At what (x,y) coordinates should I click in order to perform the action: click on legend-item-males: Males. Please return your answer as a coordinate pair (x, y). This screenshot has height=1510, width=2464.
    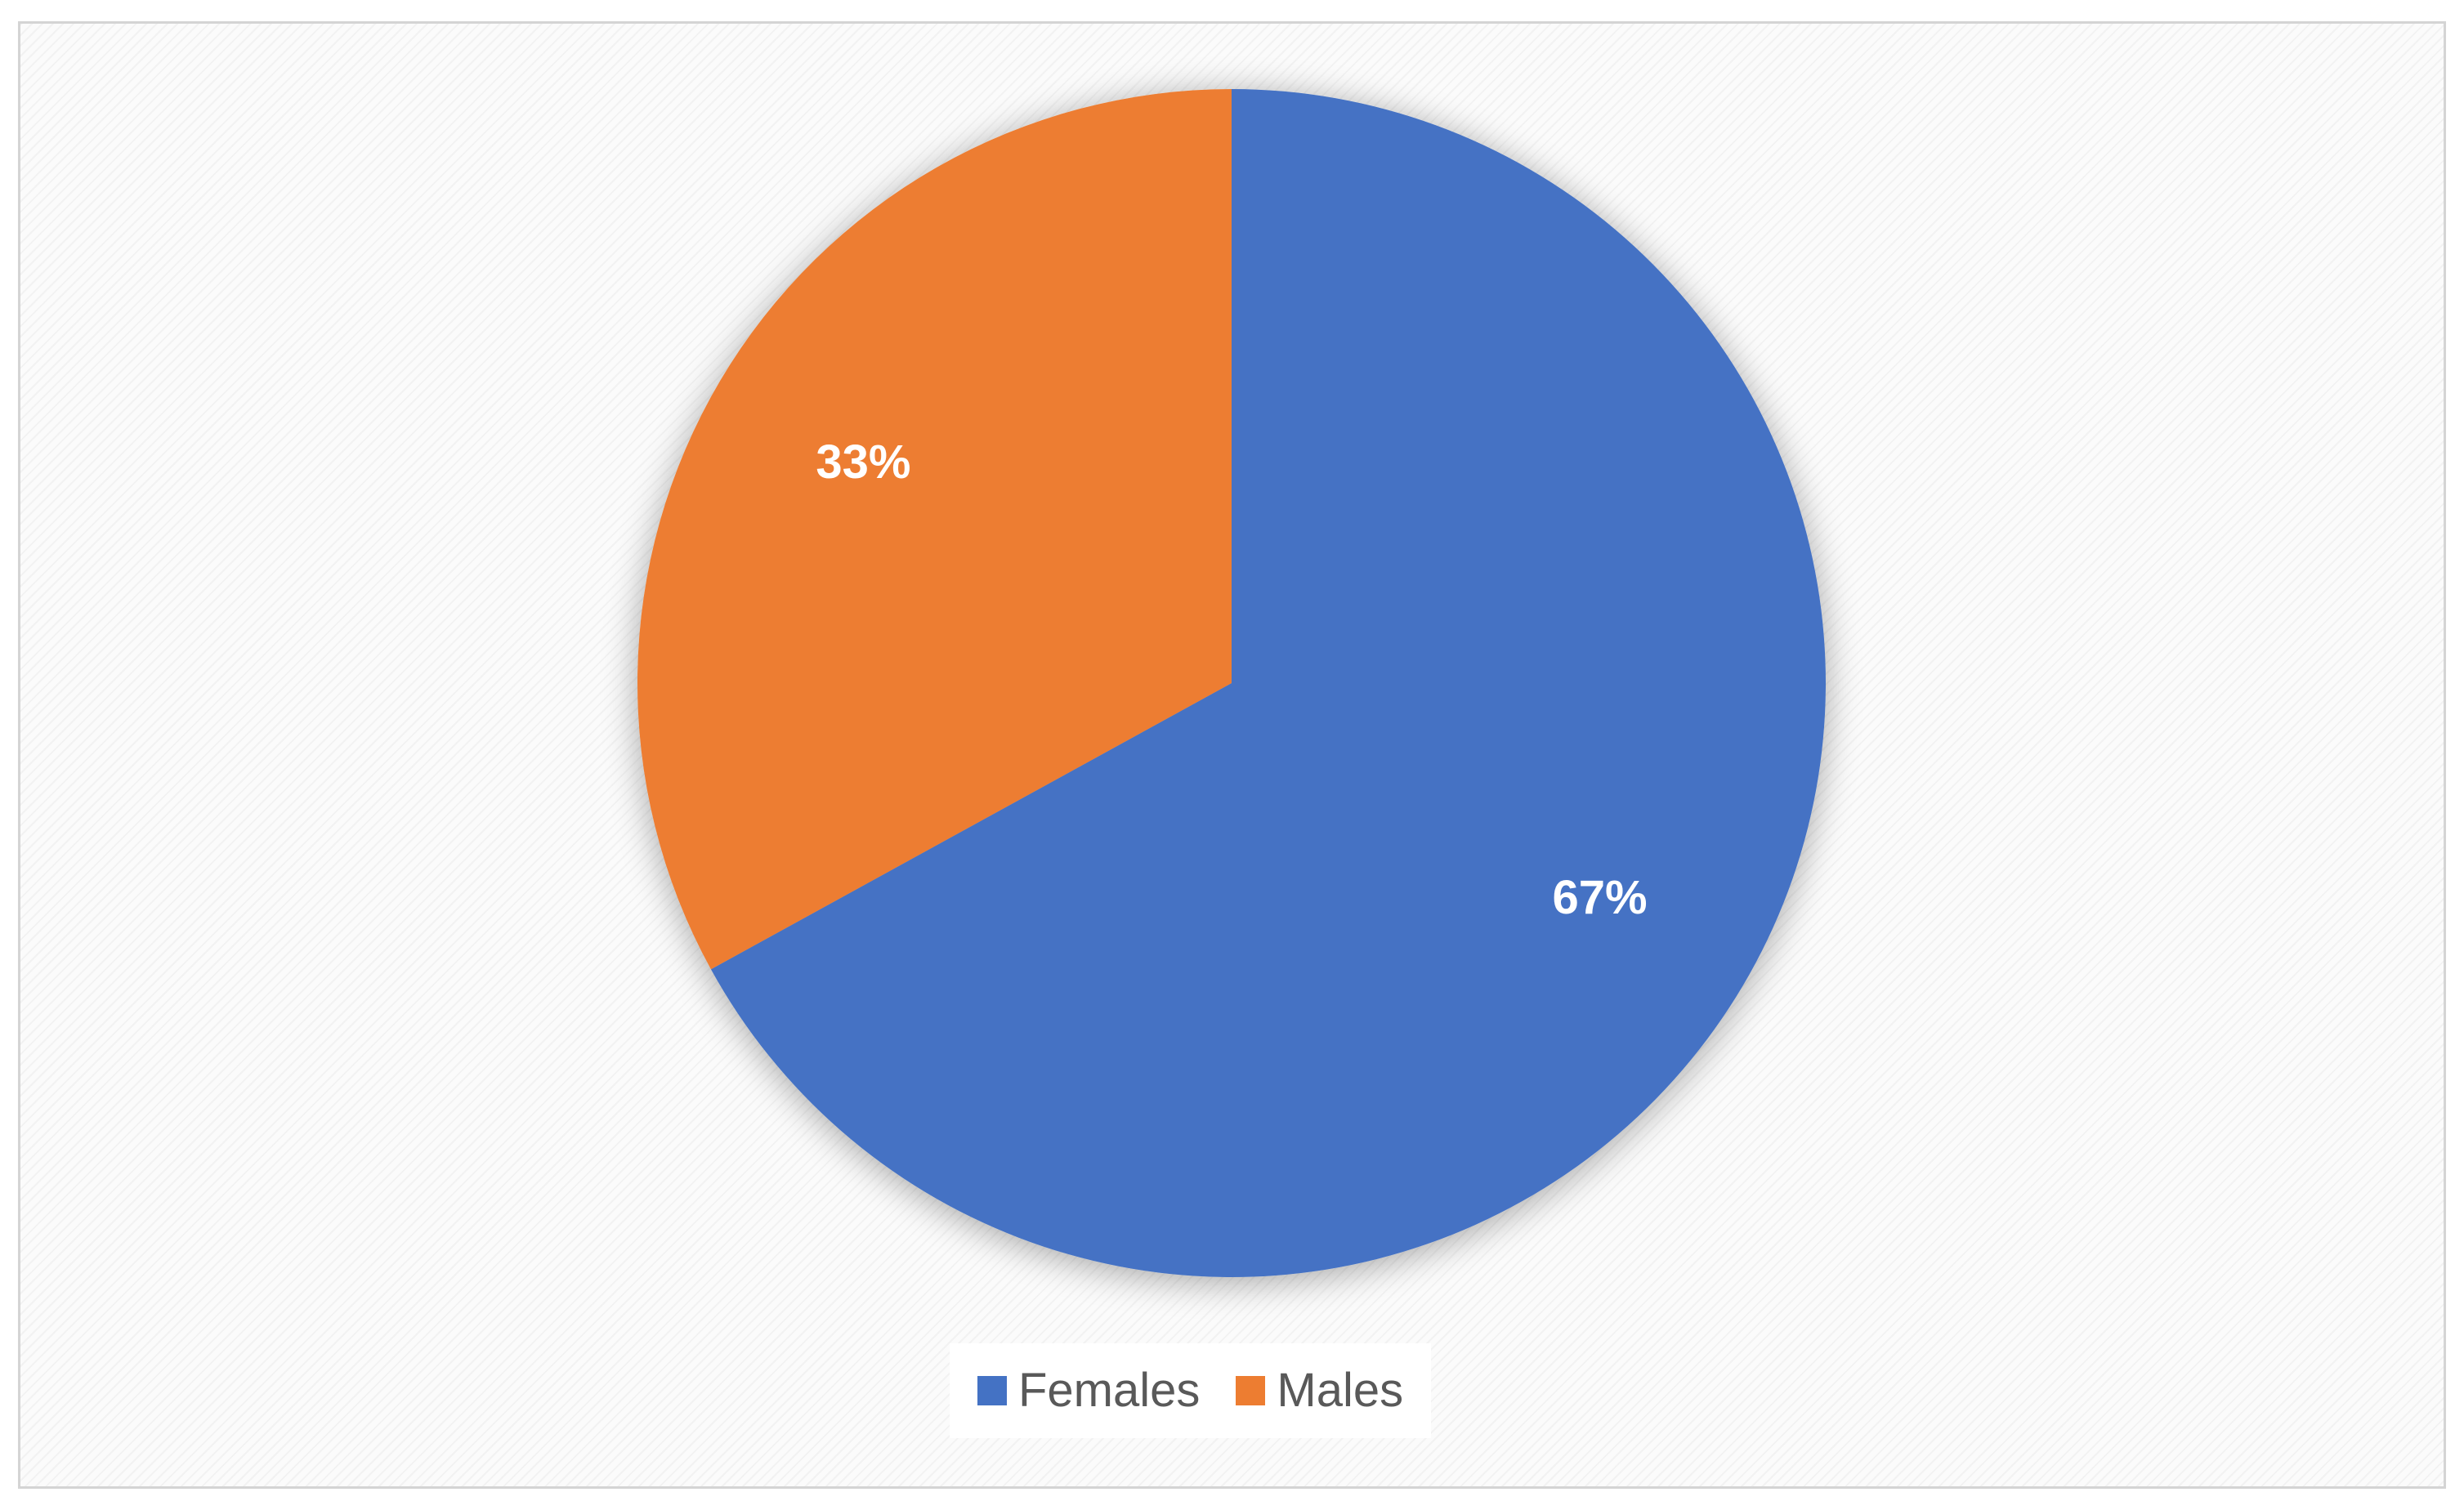
    Looking at the image, I should click on (1319, 1390).